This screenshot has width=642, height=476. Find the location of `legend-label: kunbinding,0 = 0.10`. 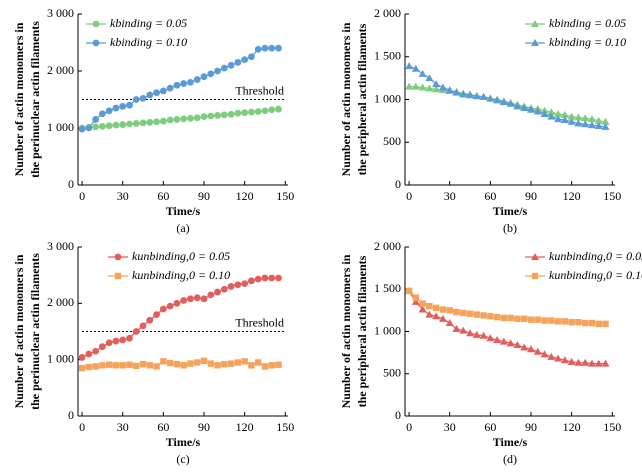

legend-label: kunbinding,0 = 0.10 is located at coordinates (595, 275).